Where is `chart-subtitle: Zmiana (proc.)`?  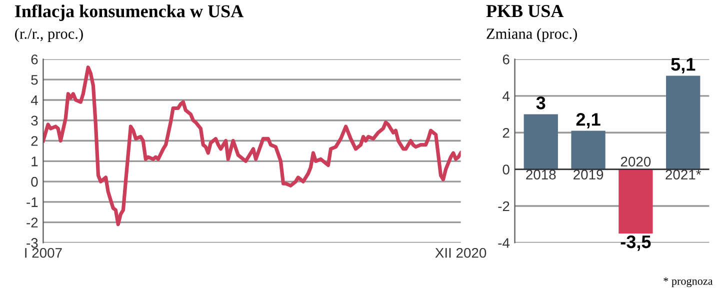
chart-subtitle: Zmiana (proc.) is located at coordinates (531, 35).